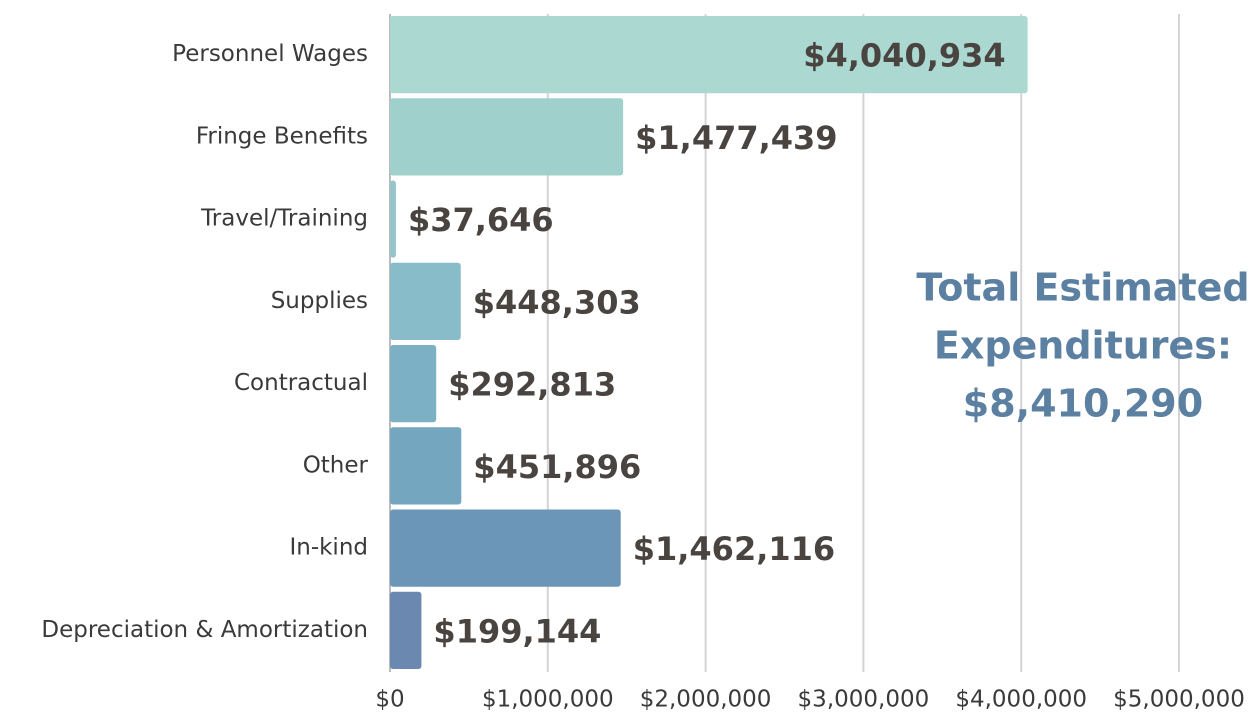  What do you see at coordinates (1083, 346) in the screenshot?
I see `annotation: Expenditures:` at bounding box center [1083, 346].